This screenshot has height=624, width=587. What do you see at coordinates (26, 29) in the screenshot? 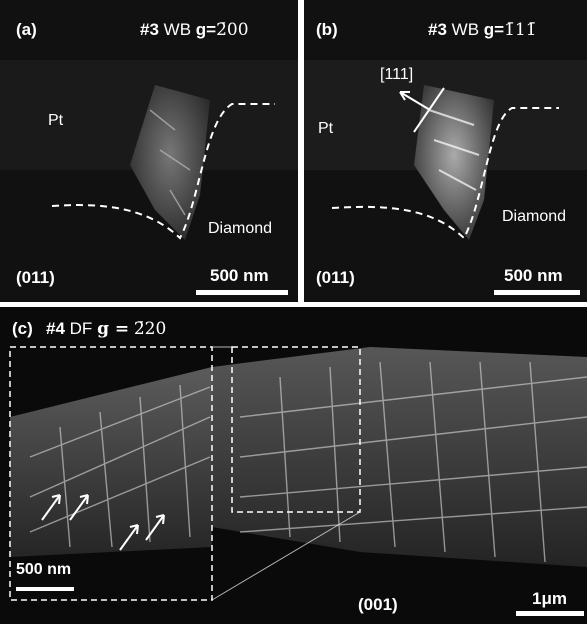
I see `panel-letter: (a)` at bounding box center [26, 29].